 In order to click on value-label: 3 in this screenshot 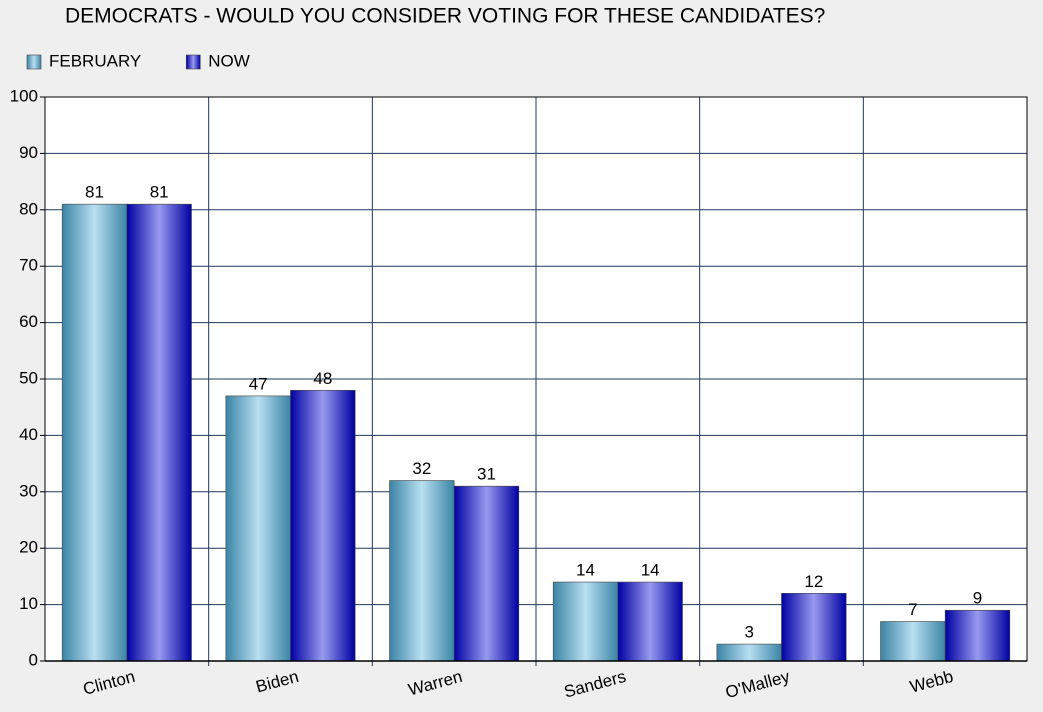, I will do `click(748, 632)`.